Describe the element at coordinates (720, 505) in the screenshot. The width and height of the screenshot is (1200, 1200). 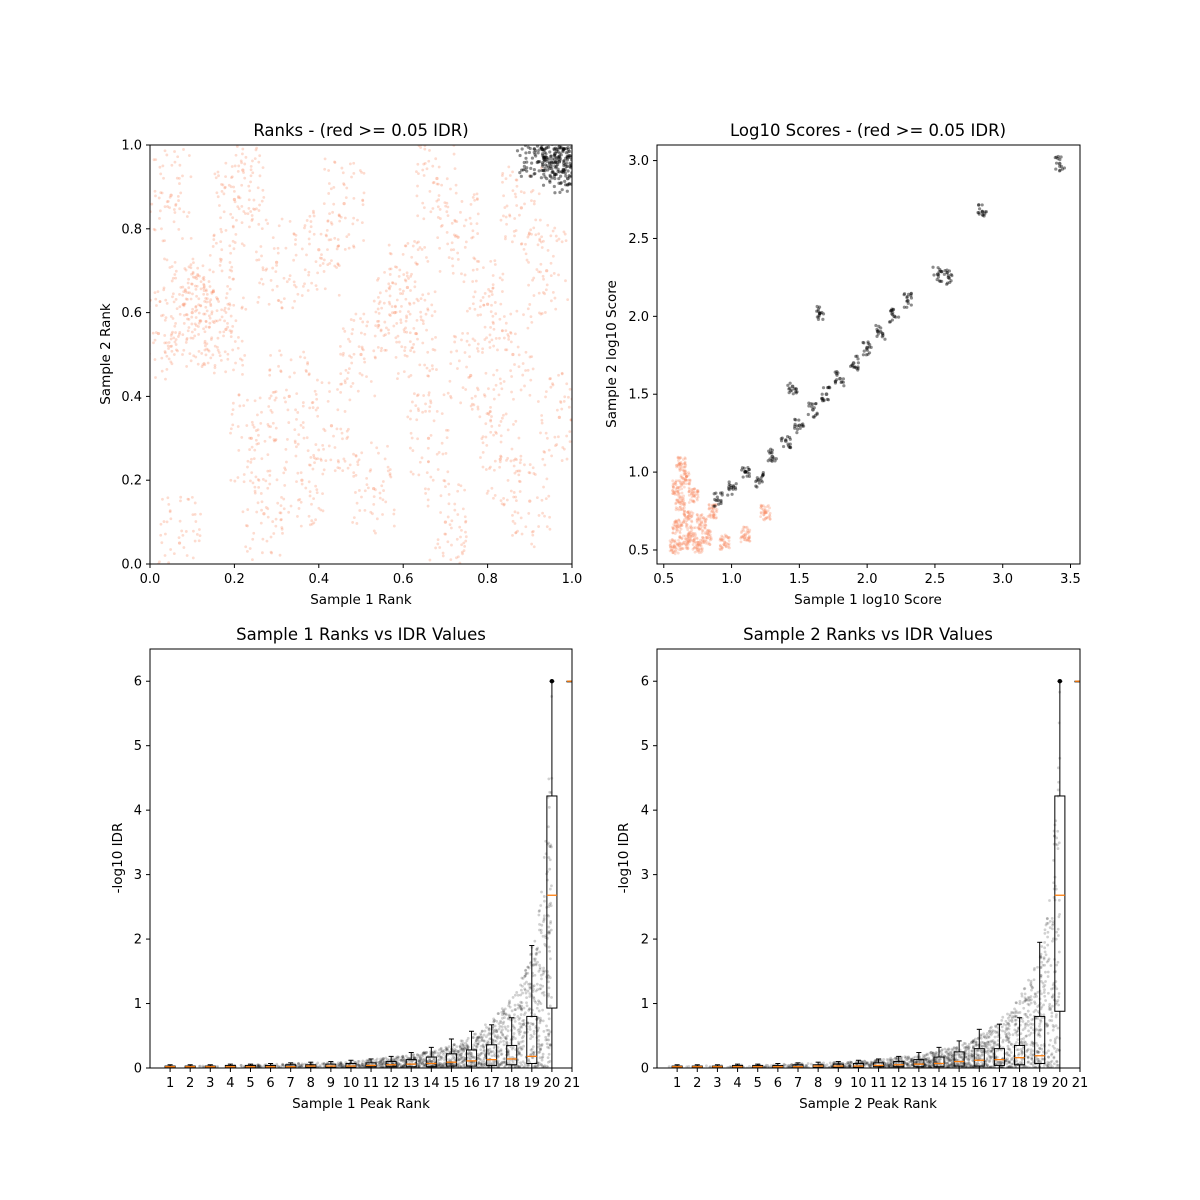
I see `fail-points` at that location.